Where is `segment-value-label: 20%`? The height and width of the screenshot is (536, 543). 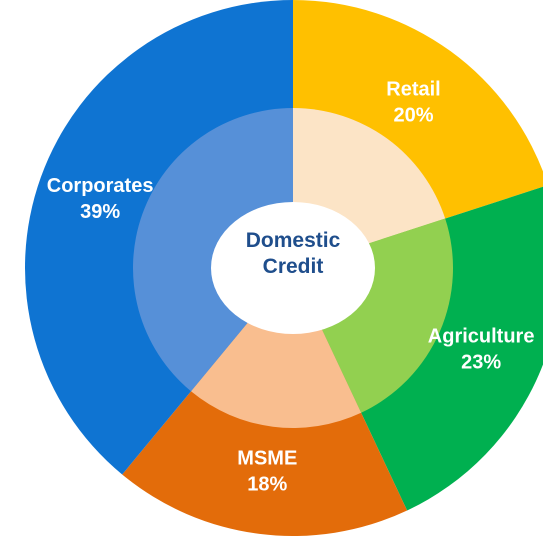 segment-value-label: 20% is located at coordinates (413, 115).